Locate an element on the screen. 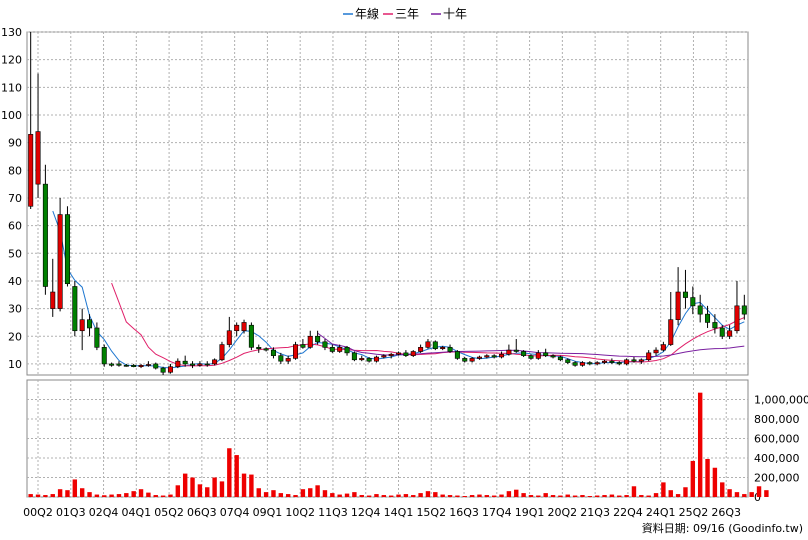 The height and width of the screenshot is (540, 808). price-y-tick-label: 20 is located at coordinates (15, 336).